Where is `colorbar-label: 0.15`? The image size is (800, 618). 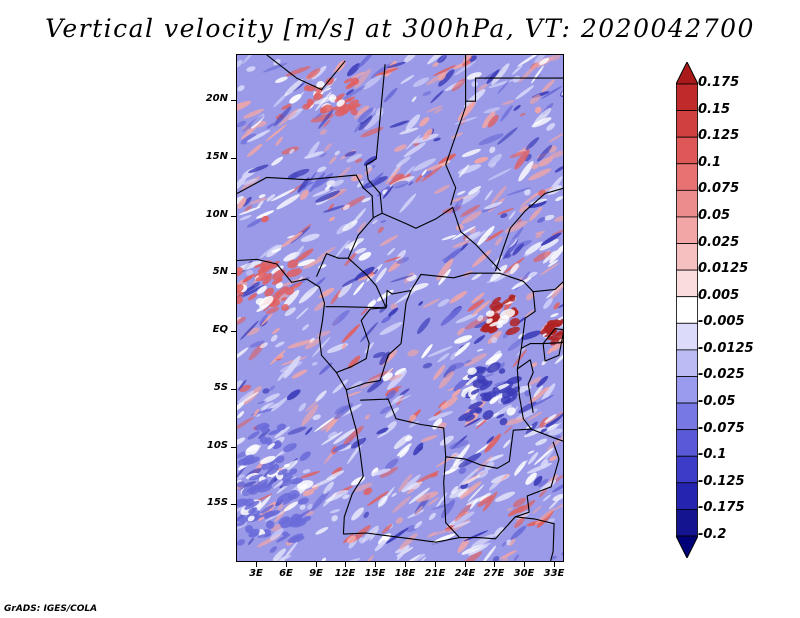 colorbar-label: 0.15 is located at coordinates (714, 109).